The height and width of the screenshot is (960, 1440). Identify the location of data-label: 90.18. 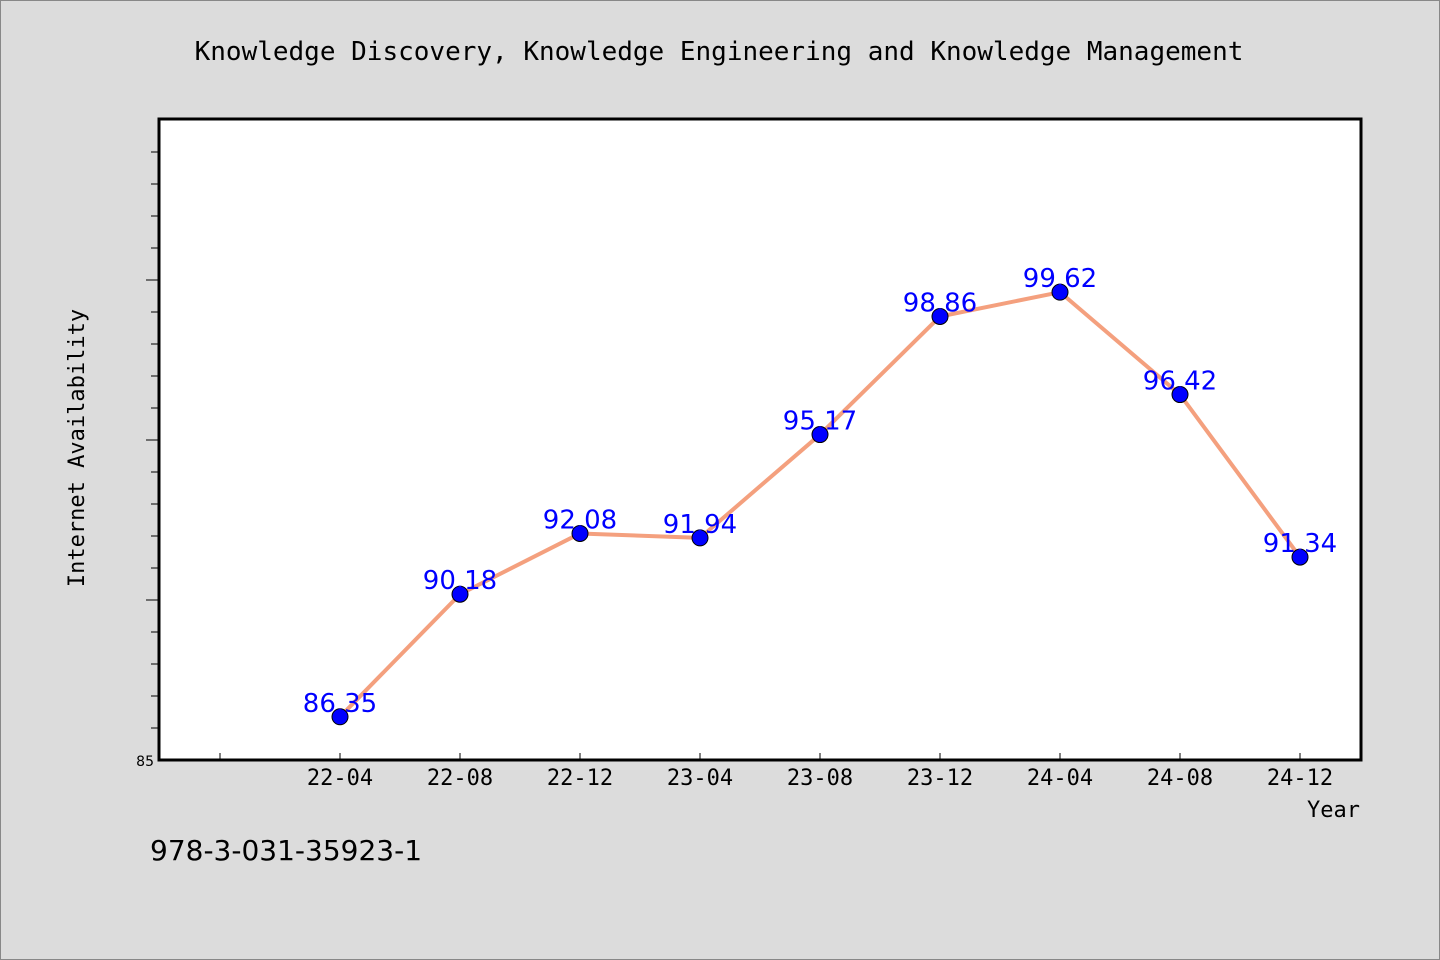
(460, 581).